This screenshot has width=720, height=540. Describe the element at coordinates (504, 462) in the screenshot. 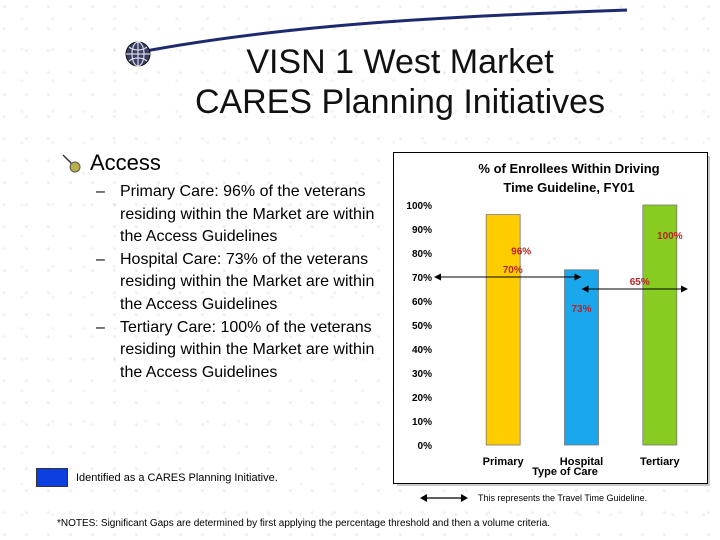

I see `x-tick-label: Primary` at that location.